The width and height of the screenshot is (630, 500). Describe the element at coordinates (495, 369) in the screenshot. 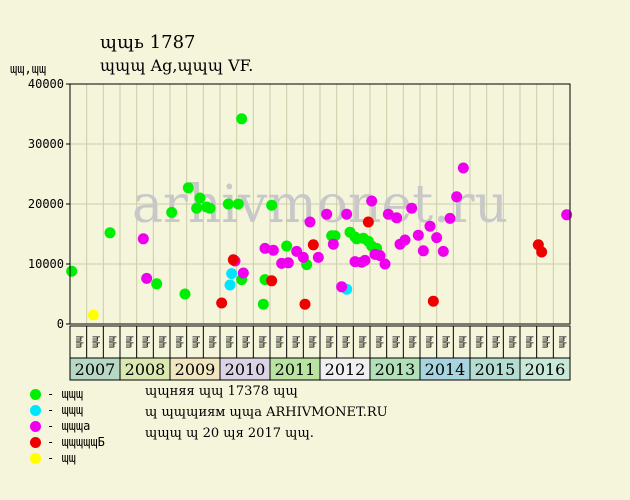

I see `year-label: 2015` at that location.